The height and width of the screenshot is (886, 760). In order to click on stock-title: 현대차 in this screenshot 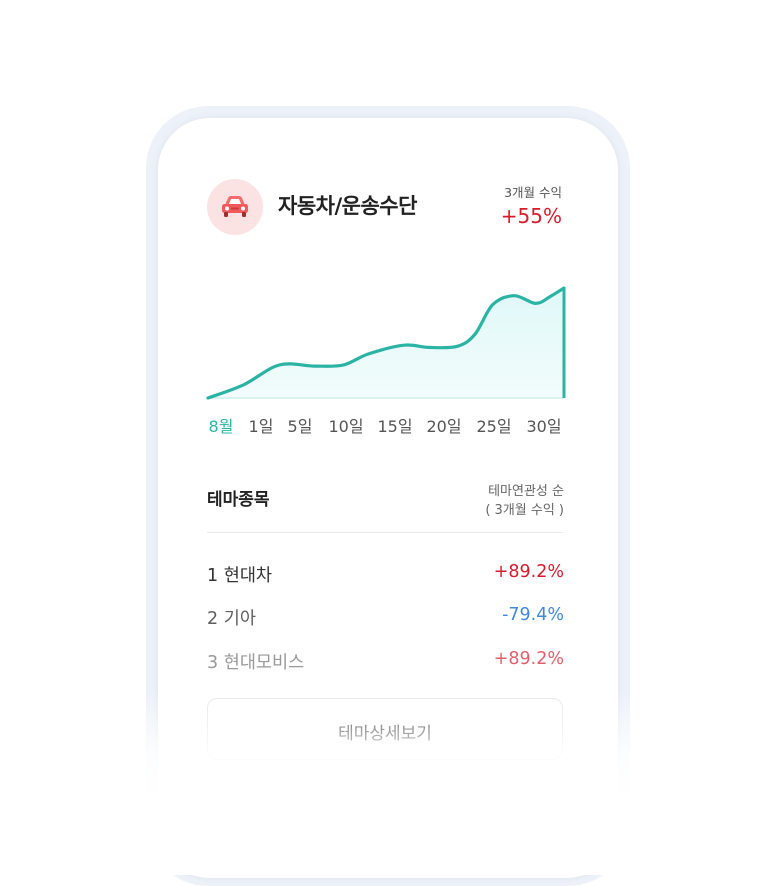, I will do `click(248, 576)`.